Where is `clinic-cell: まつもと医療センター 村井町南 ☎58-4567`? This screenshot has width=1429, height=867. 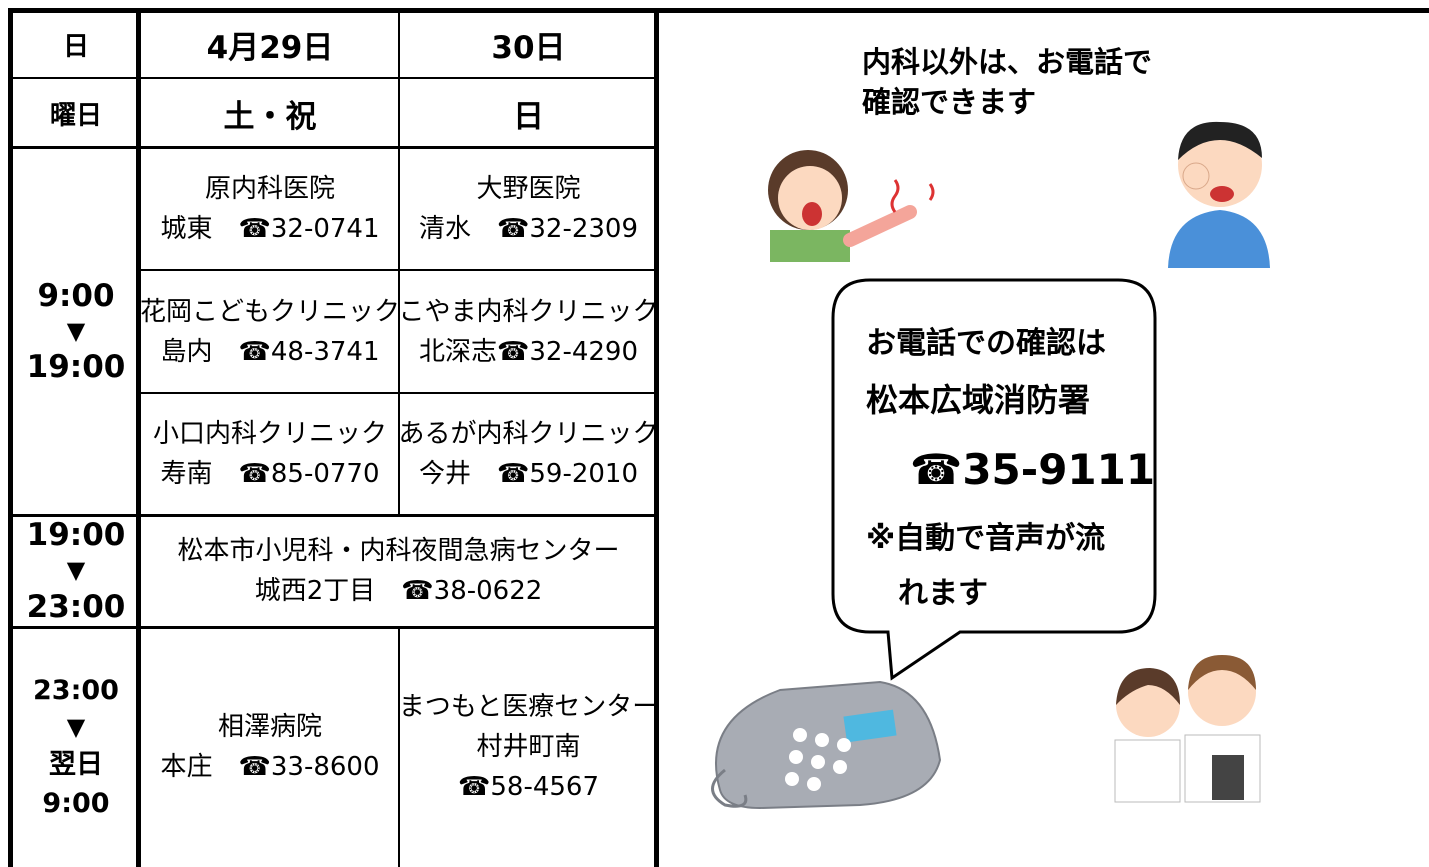
clinic-cell: まつもと医療センター 村井町南 ☎58-4567 is located at coordinates (528, 747).